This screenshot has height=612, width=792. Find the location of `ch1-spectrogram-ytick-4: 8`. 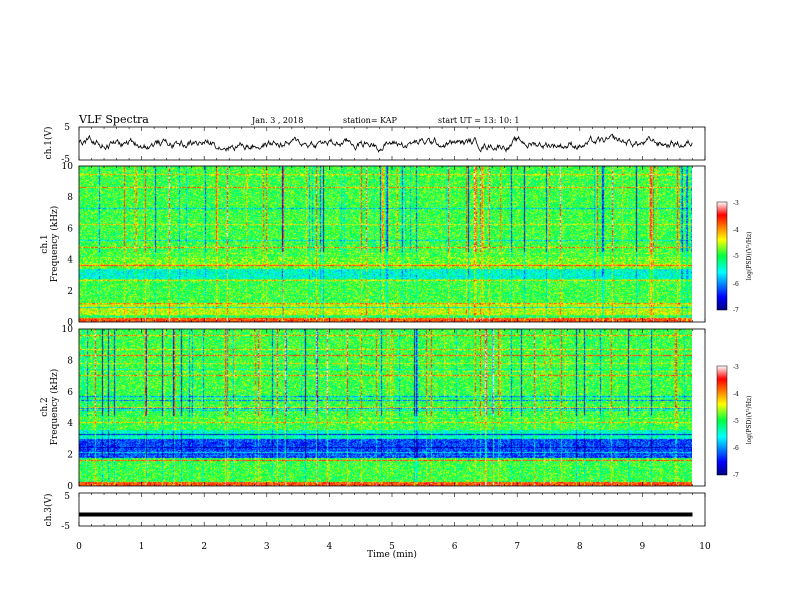

ch1-spectrogram-ytick-4: 8 is located at coordinates (70, 198).